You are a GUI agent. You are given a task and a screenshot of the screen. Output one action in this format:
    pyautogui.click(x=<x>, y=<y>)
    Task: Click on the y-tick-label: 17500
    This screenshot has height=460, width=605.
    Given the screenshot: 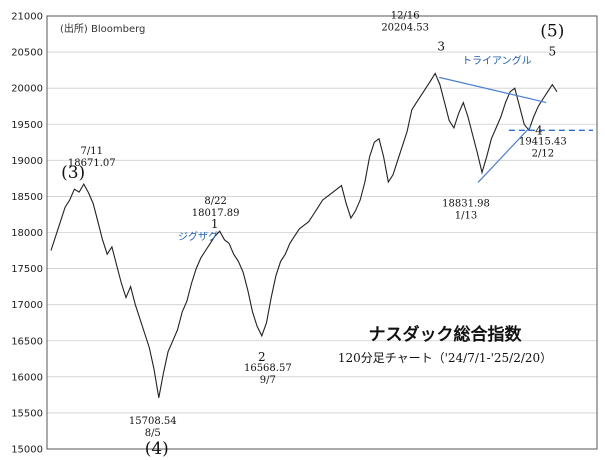 What is the action you would take?
    pyautogui.click(x=27, y=269)
    